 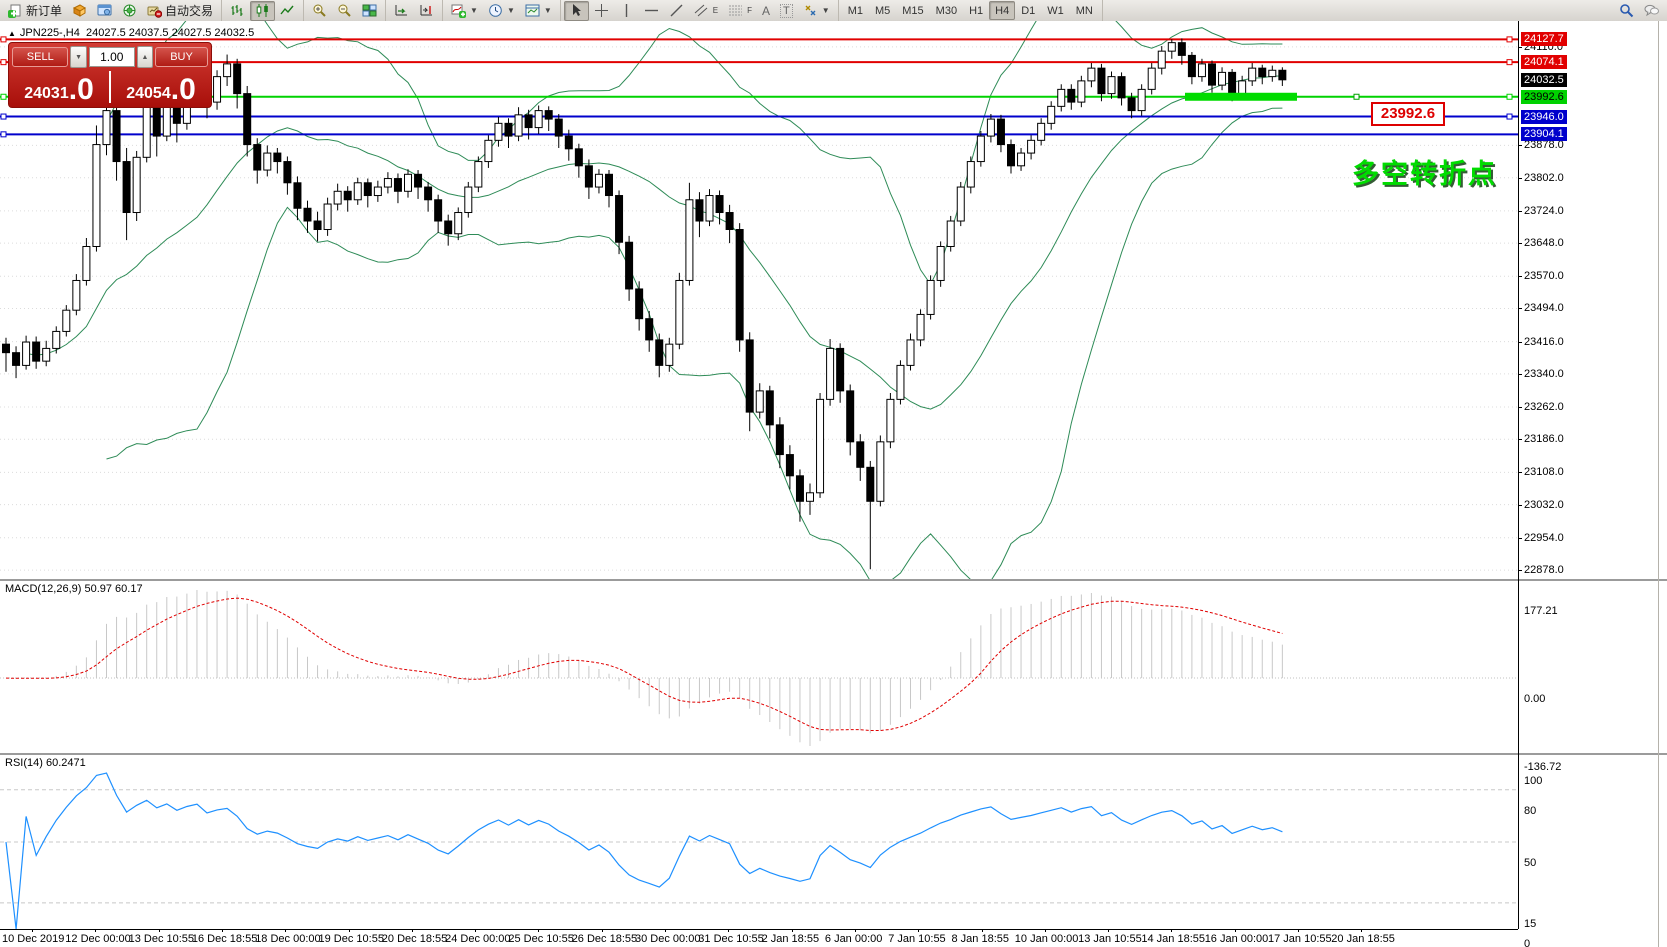 What do you see at coordinates (426, 11) in the screenshot?
I see `chart-shift-button` at bounding box center [426, 11].